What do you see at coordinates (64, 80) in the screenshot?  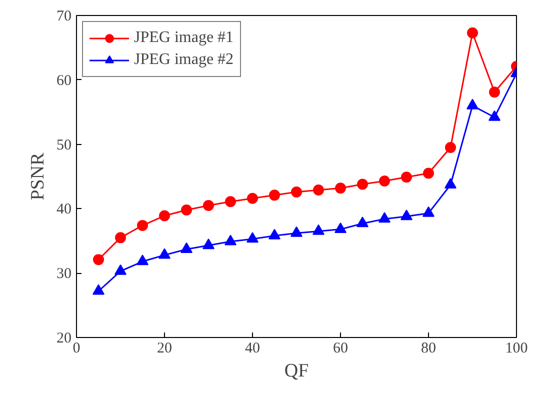 I see `y-tick-label: 60` at bounding box center [64, 80].